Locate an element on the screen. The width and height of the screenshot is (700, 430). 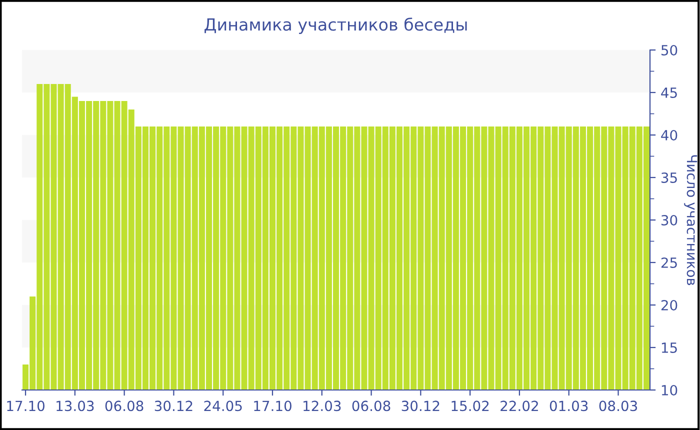
y-tick-label: 10 is located at coordinates (670, 390).